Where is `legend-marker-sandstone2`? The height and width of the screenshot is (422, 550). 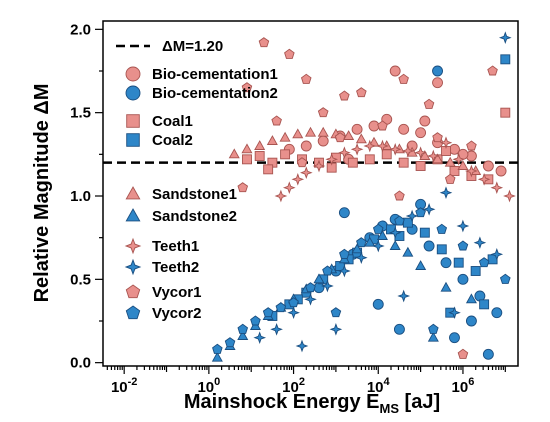
legend-marker-sandstone2 is located at coordinates (133, 215).